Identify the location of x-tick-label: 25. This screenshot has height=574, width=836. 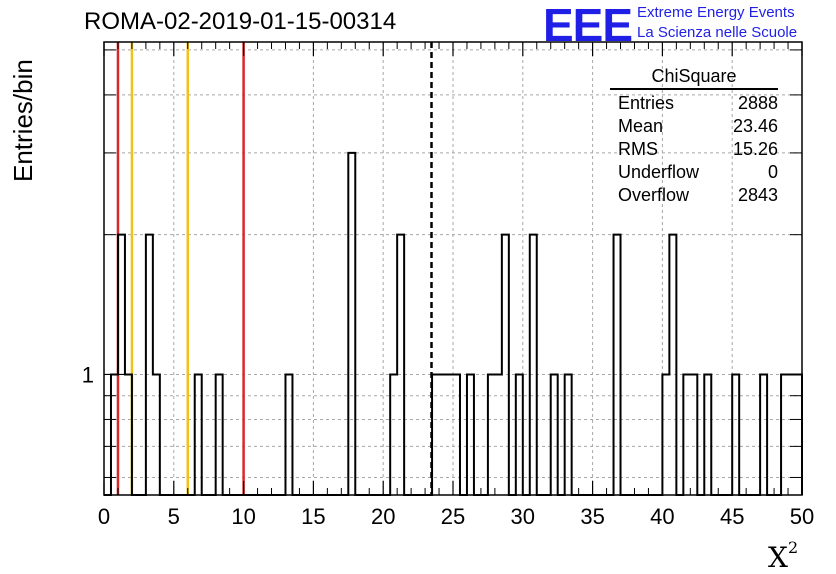
(453, 516).